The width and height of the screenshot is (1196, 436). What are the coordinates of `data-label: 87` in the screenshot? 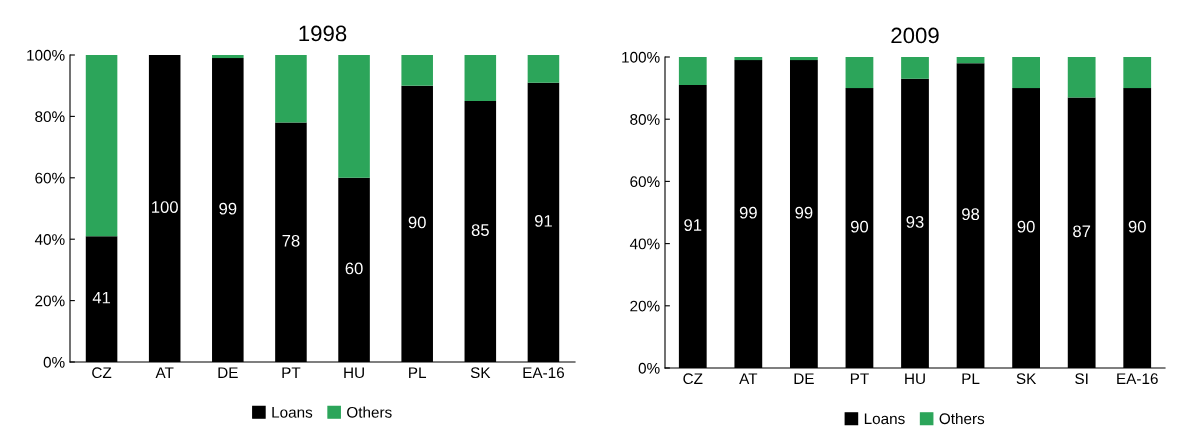 It's located at (1082, 231).